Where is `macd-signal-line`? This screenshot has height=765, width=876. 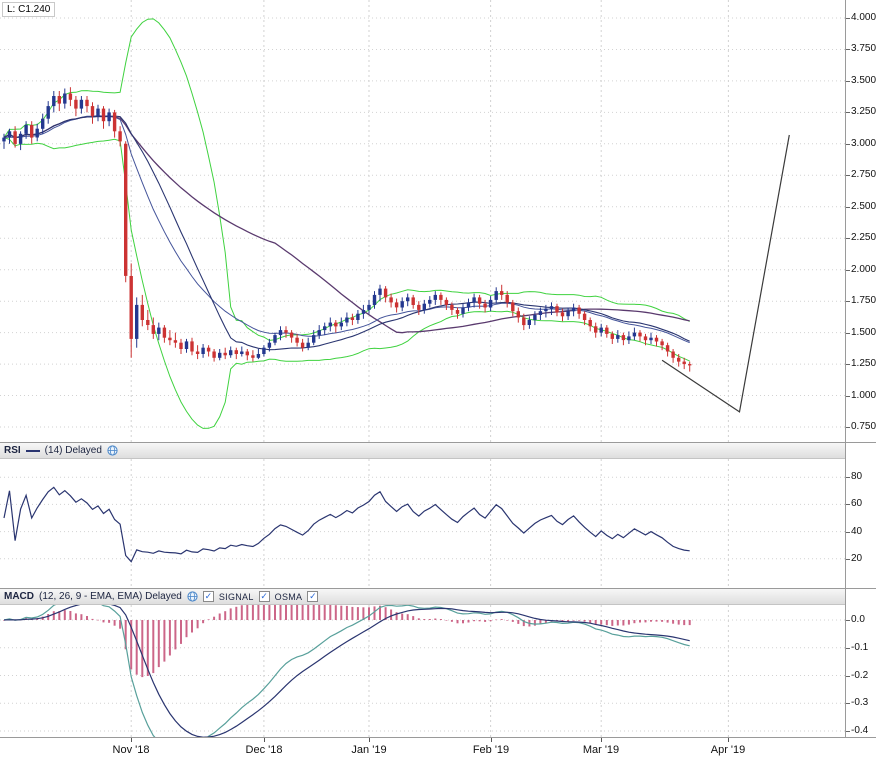 macd-signal-line is located at coordinates (346, 671).